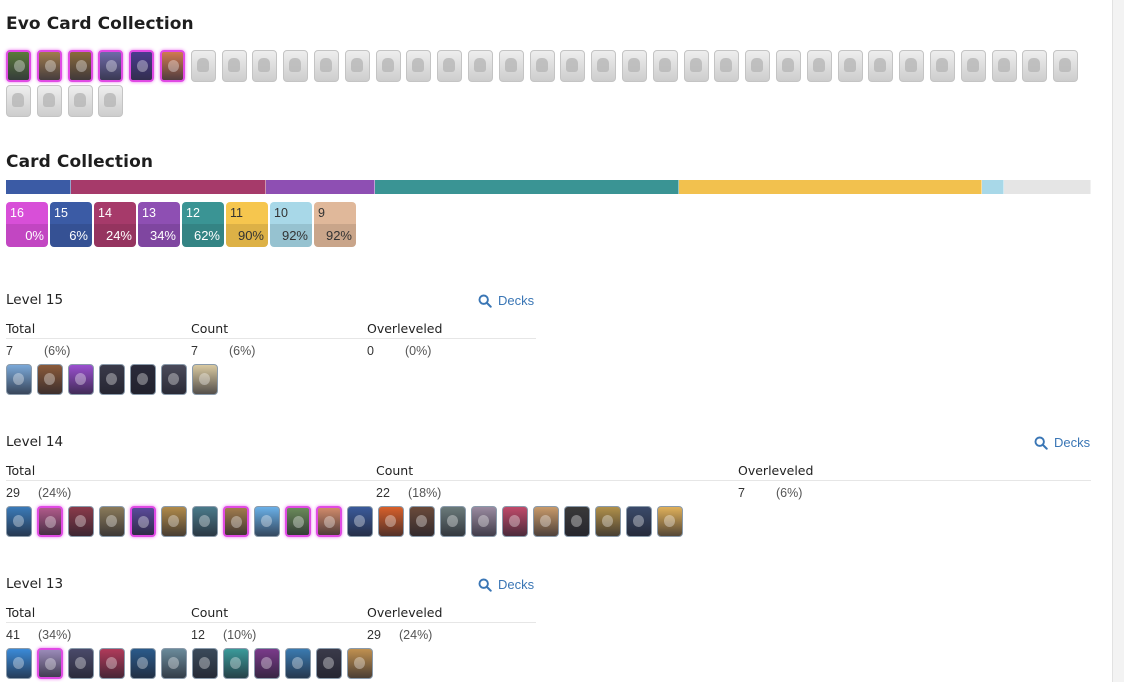 The image size is (1124, 682). I want to click on vertical-scrollbar, so click(1118, 341).